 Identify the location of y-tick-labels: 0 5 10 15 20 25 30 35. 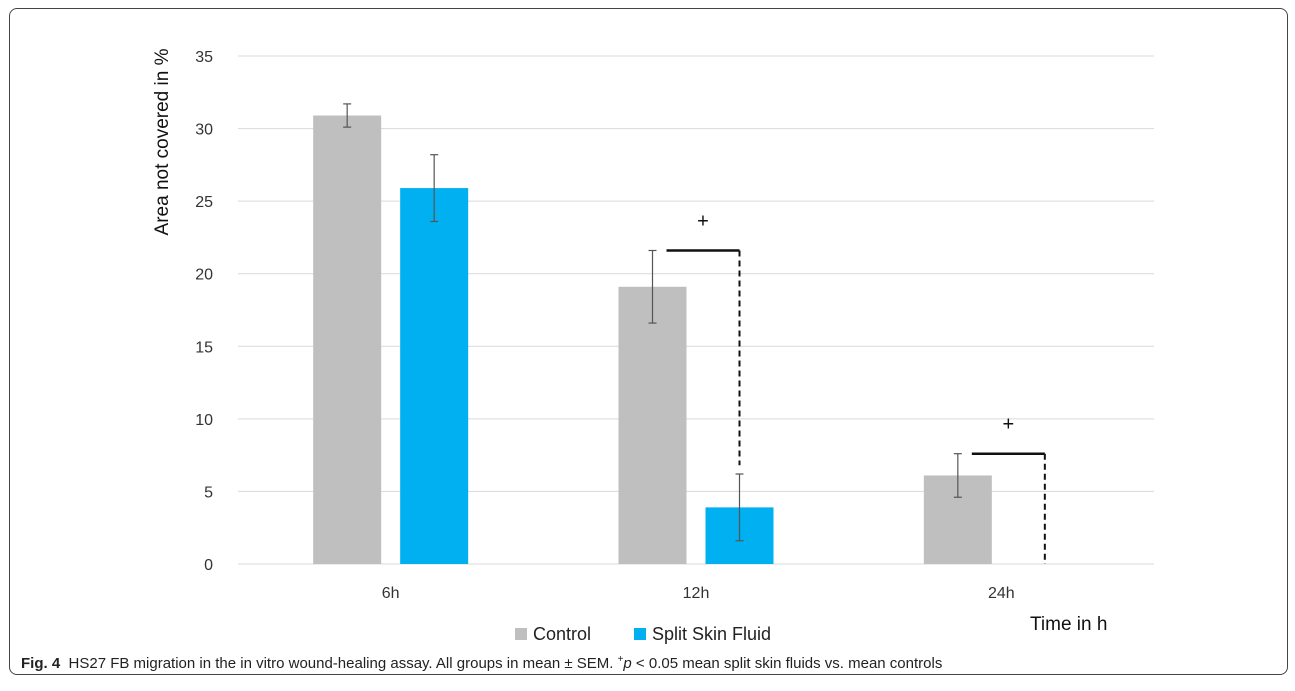
(204, 311).